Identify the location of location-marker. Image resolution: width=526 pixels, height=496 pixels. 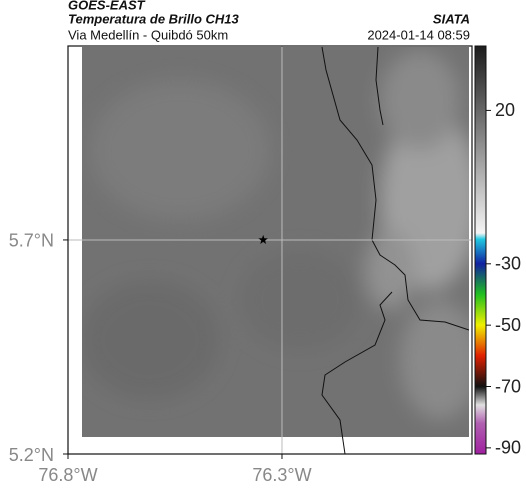
(263, 239).